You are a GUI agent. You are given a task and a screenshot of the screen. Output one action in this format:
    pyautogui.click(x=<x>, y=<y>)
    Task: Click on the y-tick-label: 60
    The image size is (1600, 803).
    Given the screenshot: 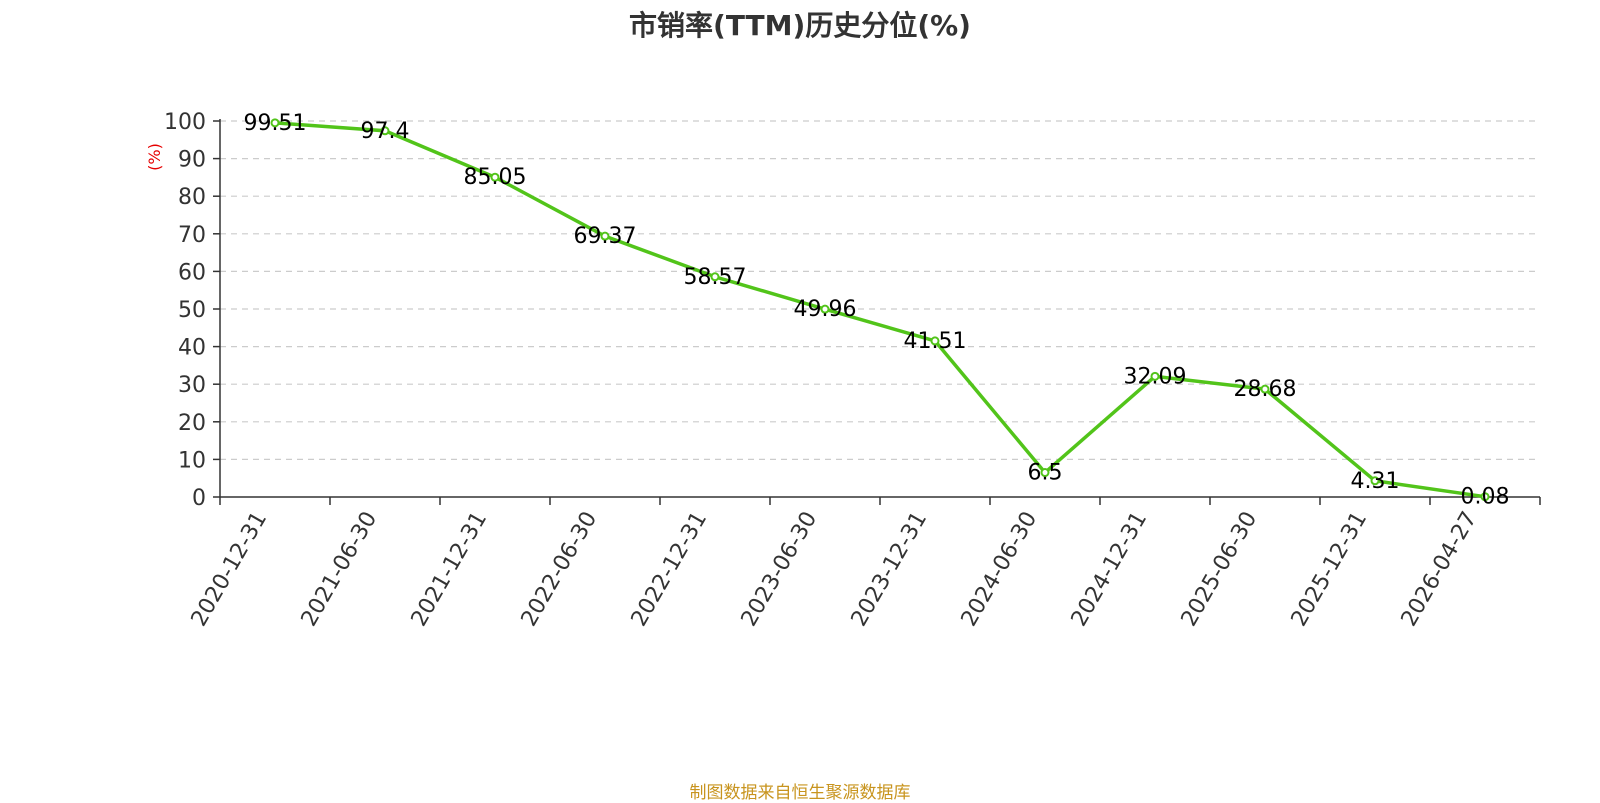 What is the action you would take?
    pyautogui.click(x=192, y=272)
    